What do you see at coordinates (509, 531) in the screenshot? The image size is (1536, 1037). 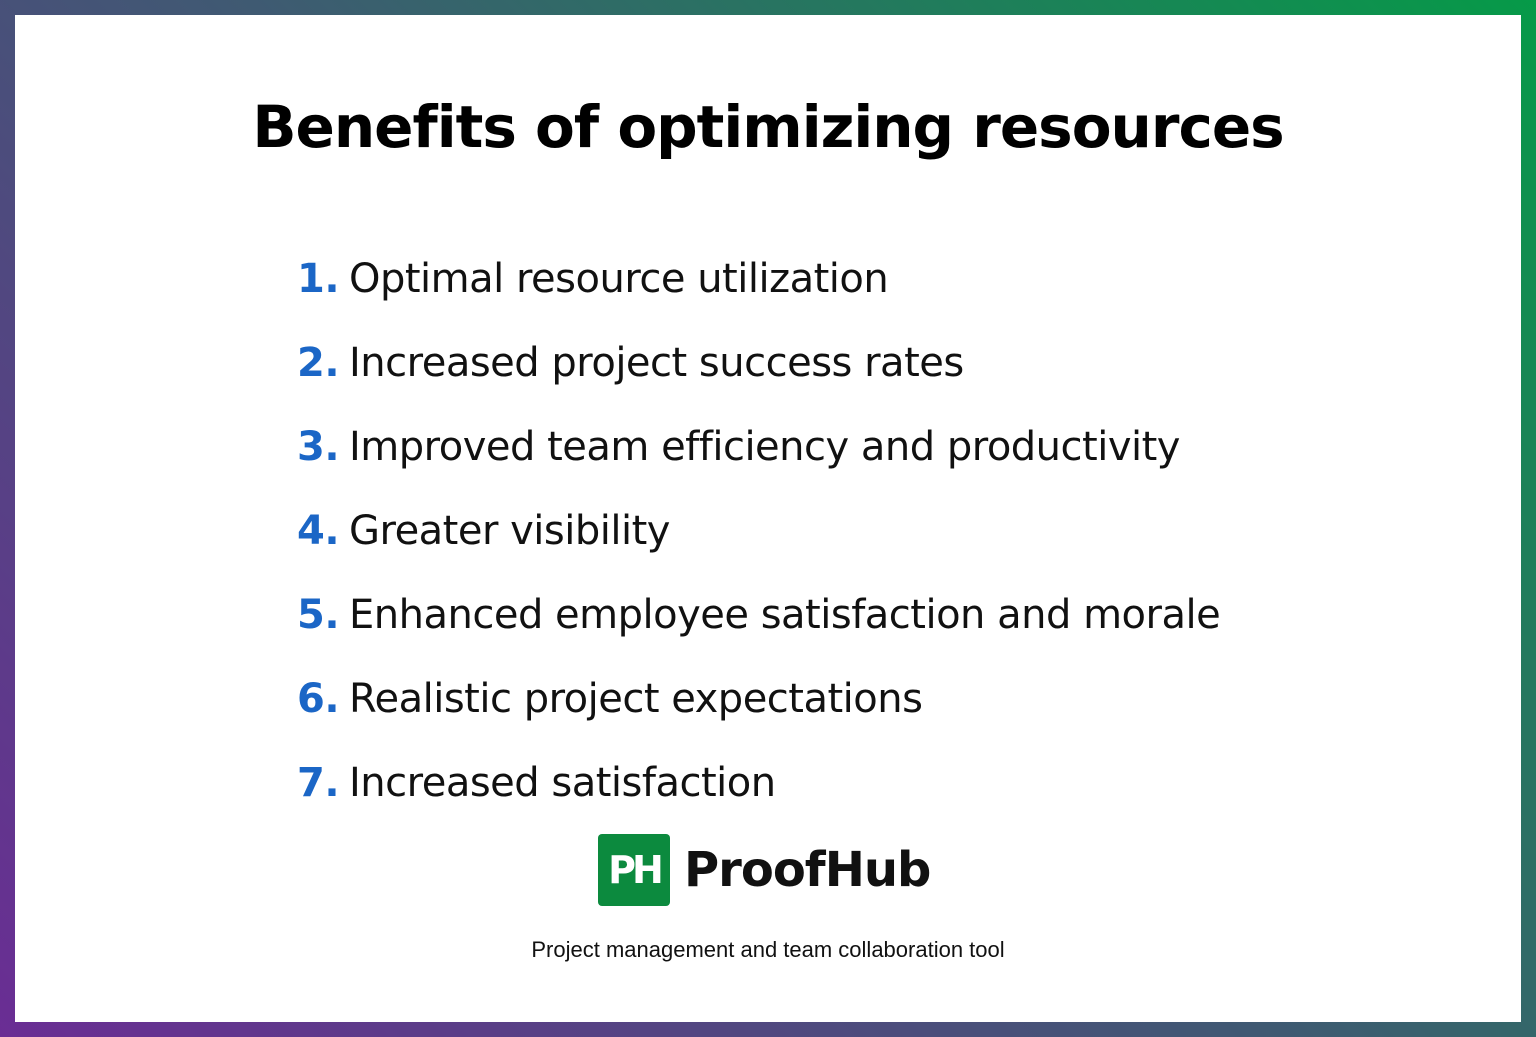 I see `item-label: Greater visibility` at bounding box center [509, 531].